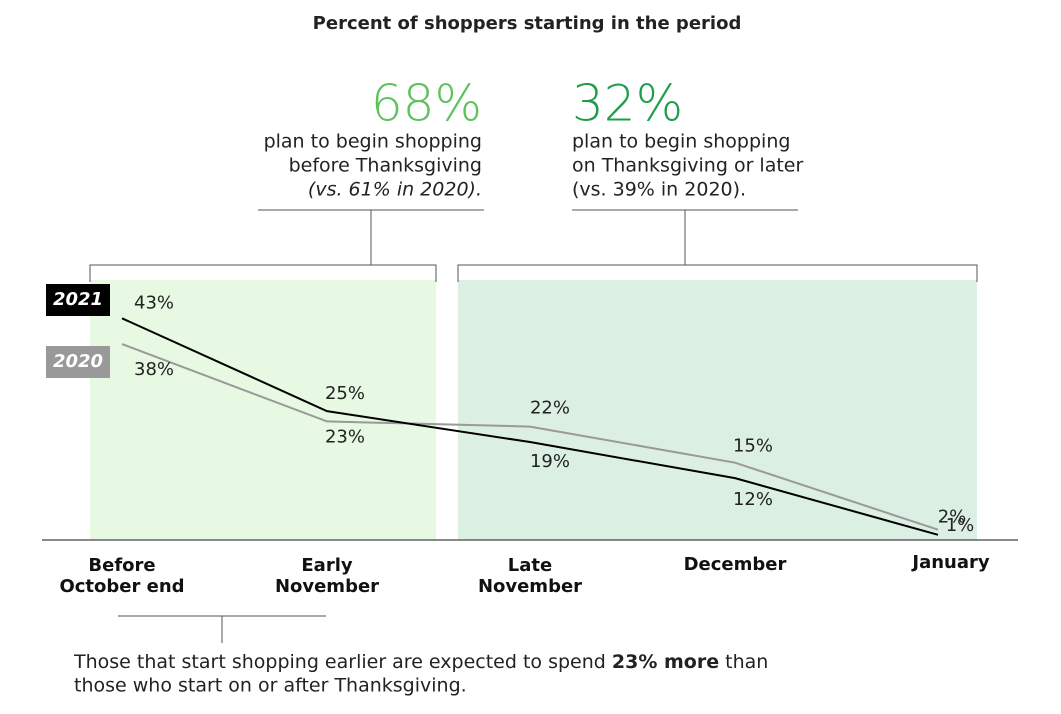 This screenshot has height=714, width=1061. What do you see at coordinates (753, 499) in the screenshot?
I see `data-label: 12%` at bounding box center [753, 499].